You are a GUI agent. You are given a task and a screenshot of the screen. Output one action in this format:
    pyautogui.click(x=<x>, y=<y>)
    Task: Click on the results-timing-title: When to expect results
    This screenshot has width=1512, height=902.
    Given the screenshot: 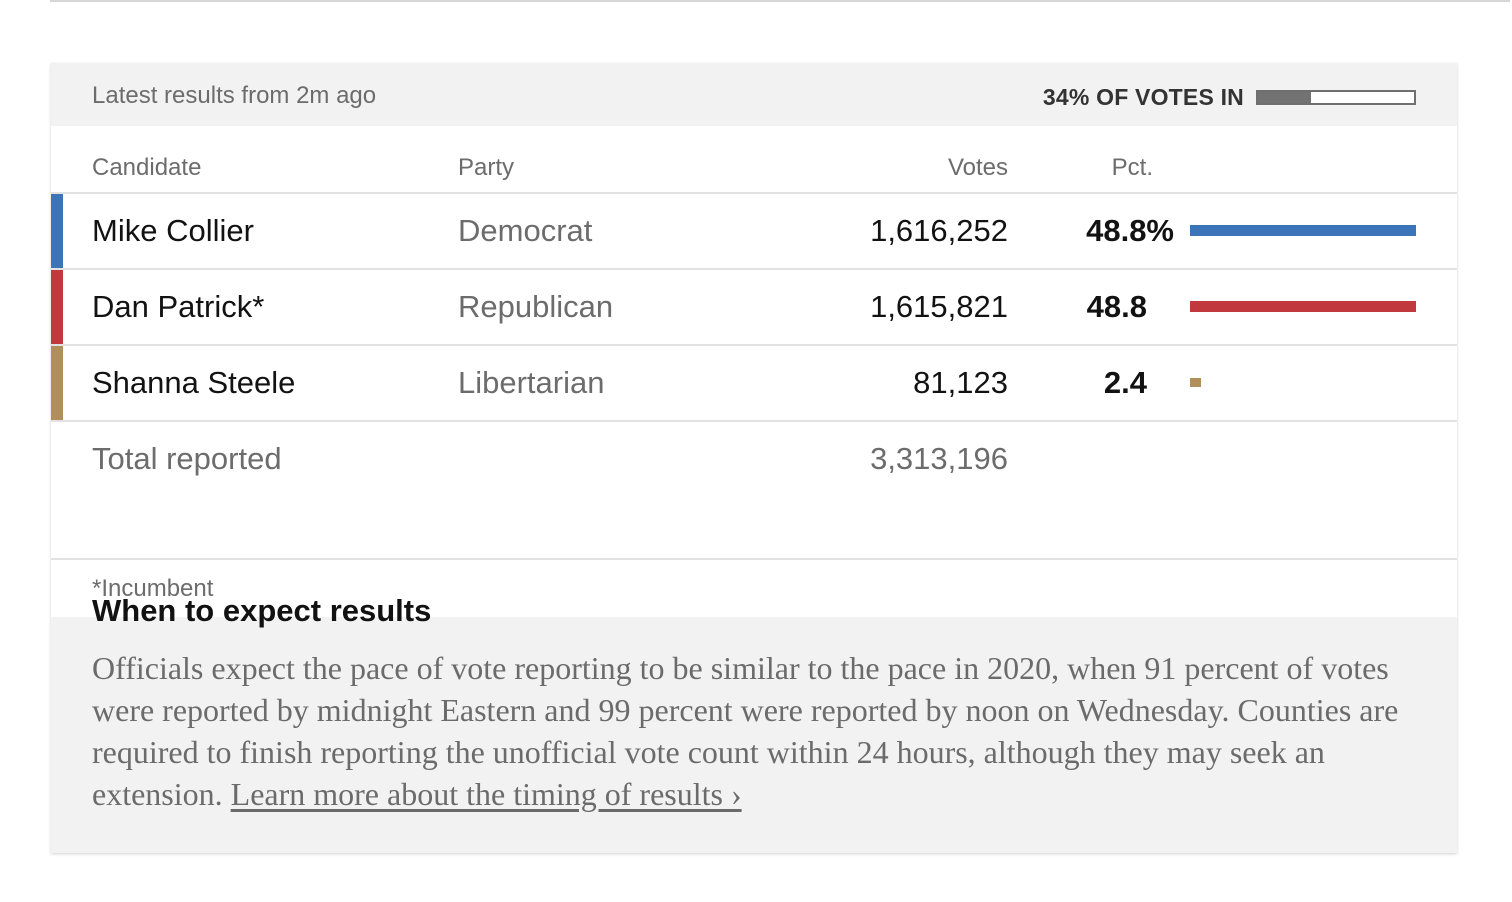 What is the action you would take?
    pyautogui.click(x=262, y=610)
    